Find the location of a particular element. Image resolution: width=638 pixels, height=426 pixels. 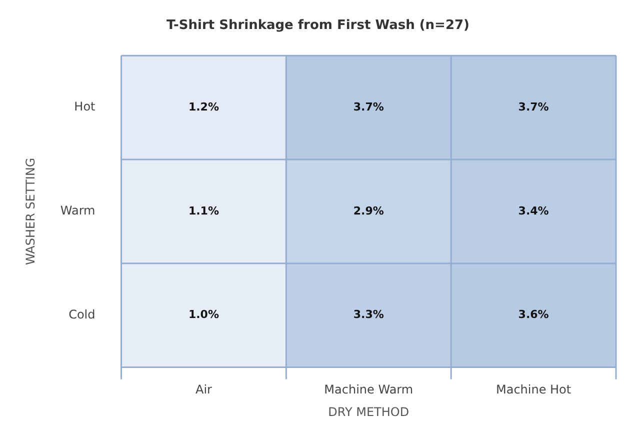

x-tick-label: Air is located at coordinates (203, 389).